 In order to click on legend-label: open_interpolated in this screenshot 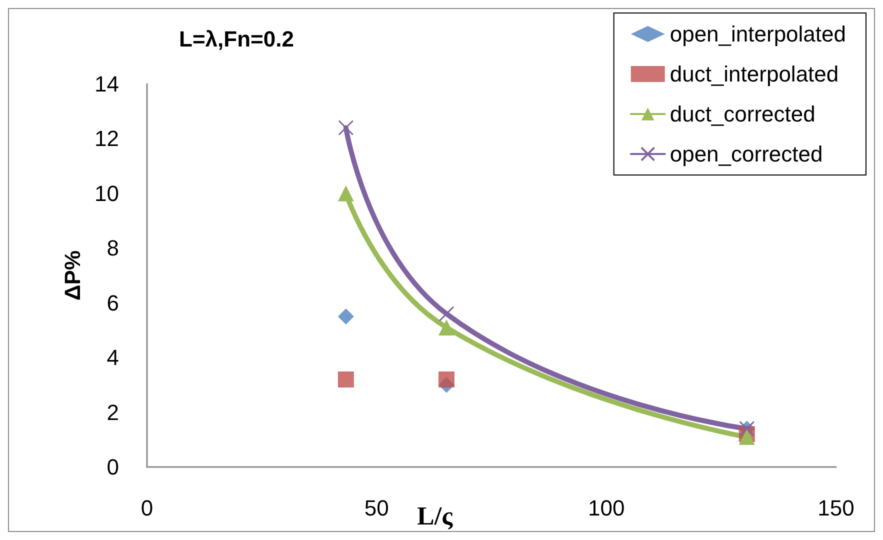, I will do `click(758, 34)`.